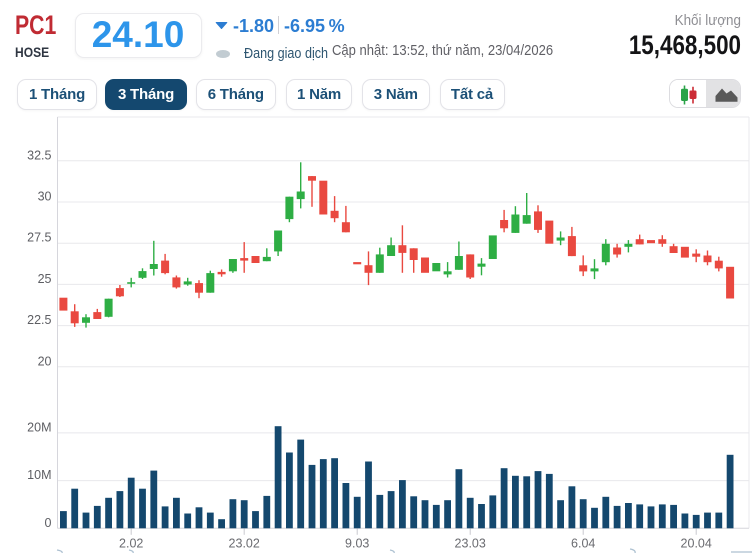 Image resolution: width=752 pixels, height=553 pixels. What do you see at coordinates (39, 475) in the screenshot?
I see `svg-text: 10M` at bounding box center [39, 475].